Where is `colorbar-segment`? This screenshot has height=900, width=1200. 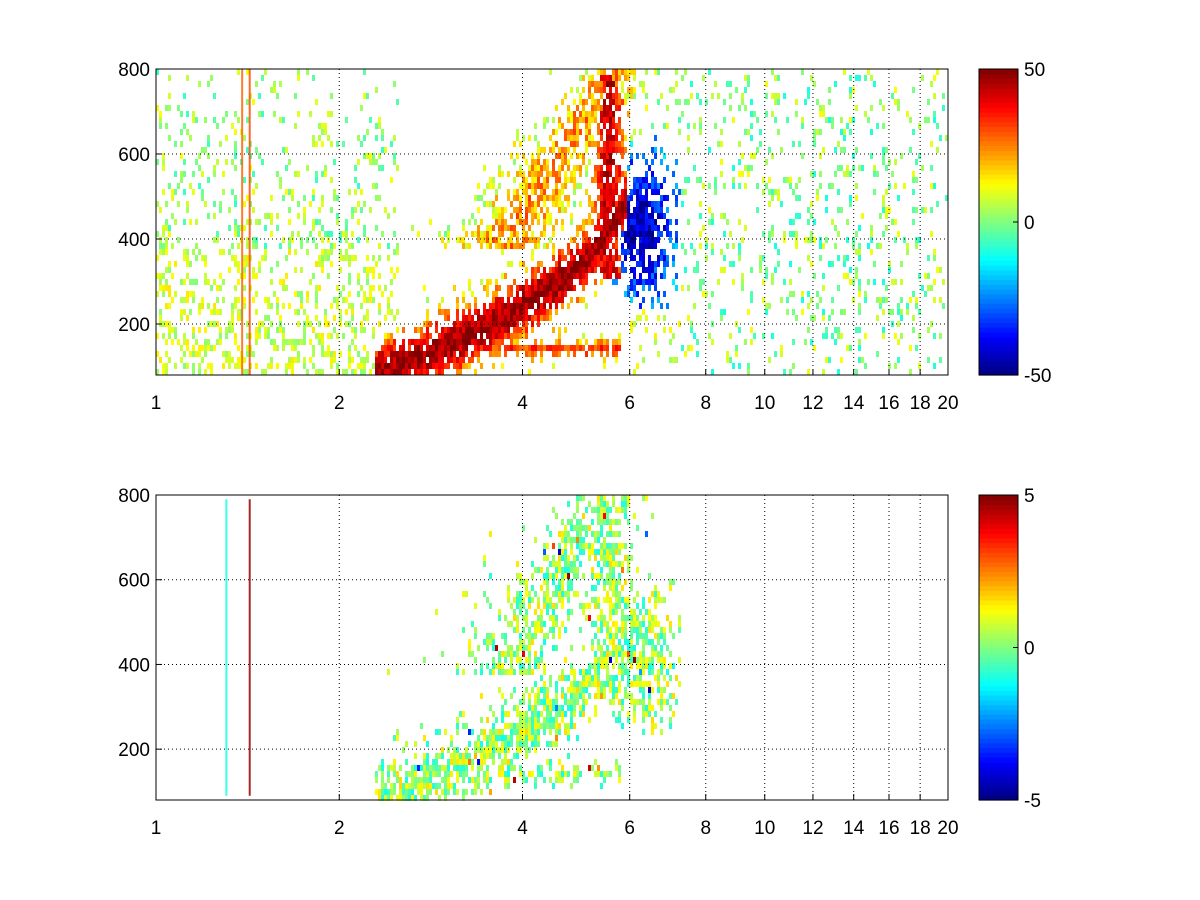
colorbar-segment is located at coordinates (998, 215).